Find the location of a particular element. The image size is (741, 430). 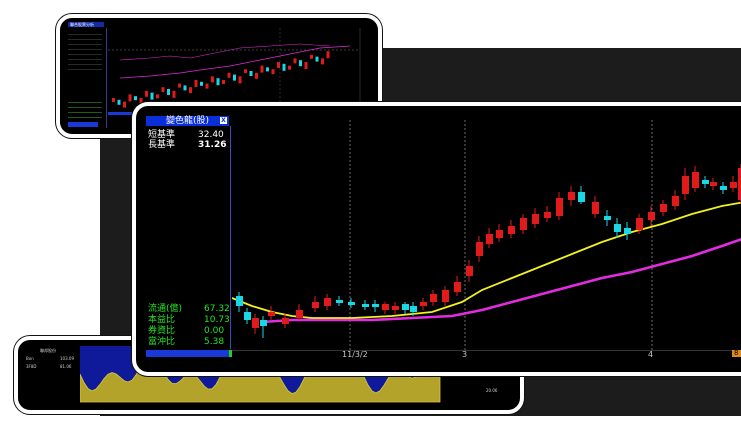

x-tick-3: 4 is located at coordinates (651, 354).